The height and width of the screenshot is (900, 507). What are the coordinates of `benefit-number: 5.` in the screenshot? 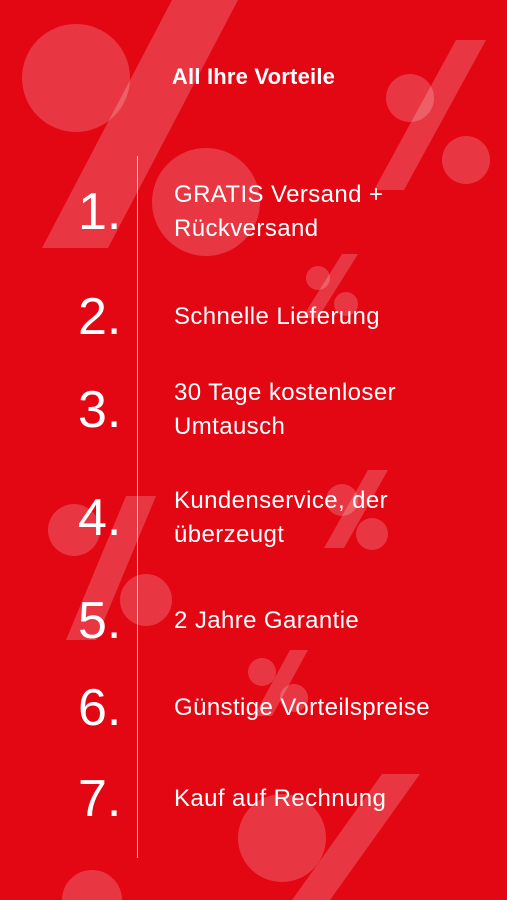 It's located at (100, 621).